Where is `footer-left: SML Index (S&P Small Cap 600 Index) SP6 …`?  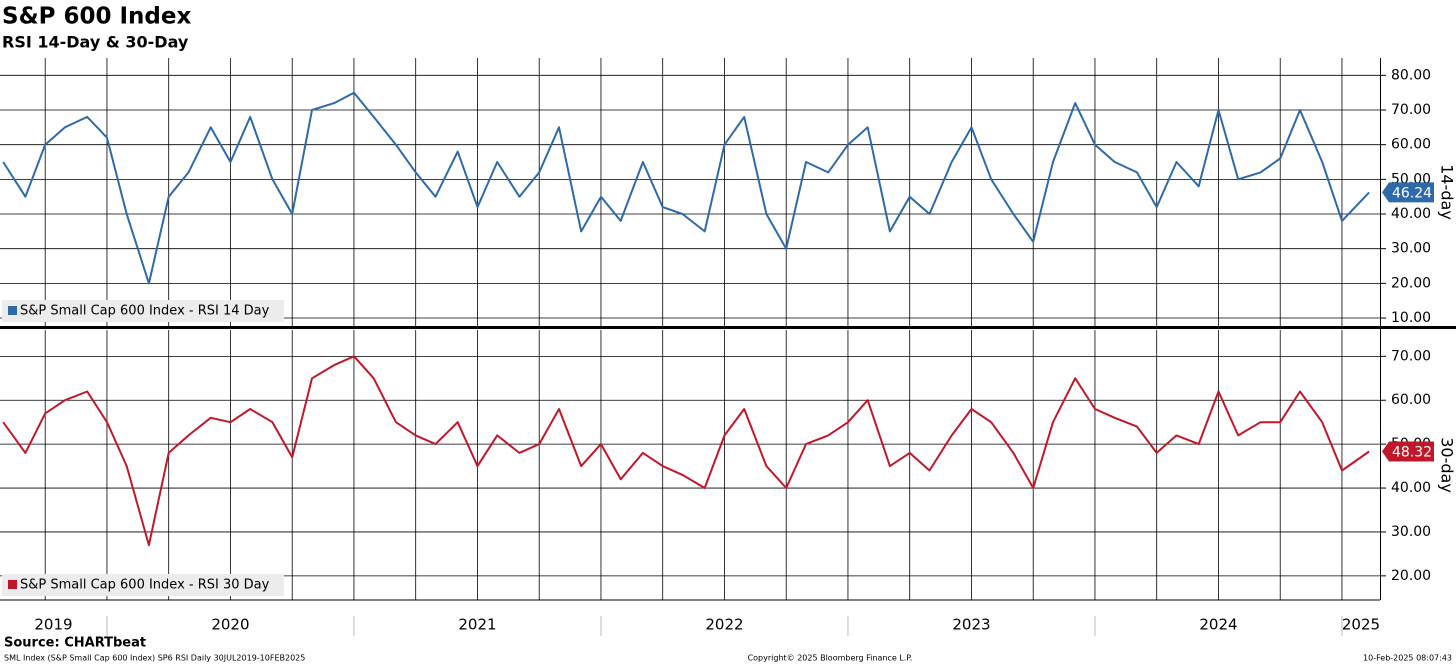
footer-left: SML Index (S&P Small Cap 600 Index) SP6 … is located at coordinates (154, 658).